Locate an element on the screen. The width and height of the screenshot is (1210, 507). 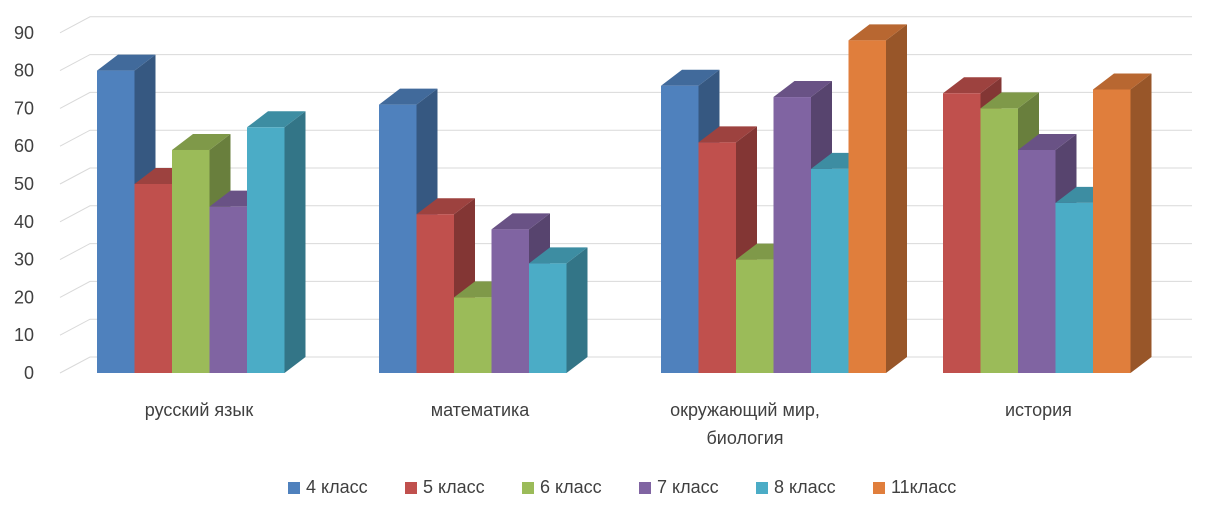
legend-item: 11класс is located at coordinates (914, 487).